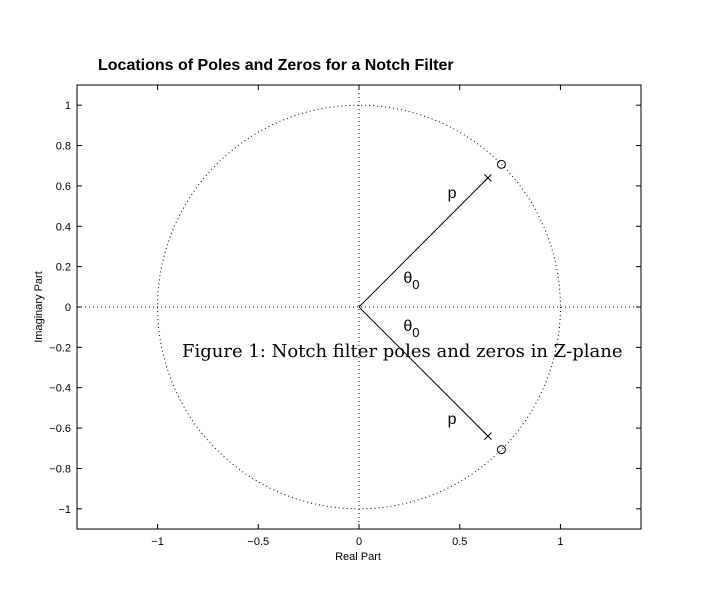 Image resolution: width=704 pixels, height=607 pixels. What do you see at coordinates (358, 557) in the screenshot?
I see `x-axis-label: Real Part` at bounding box center [358, 557].